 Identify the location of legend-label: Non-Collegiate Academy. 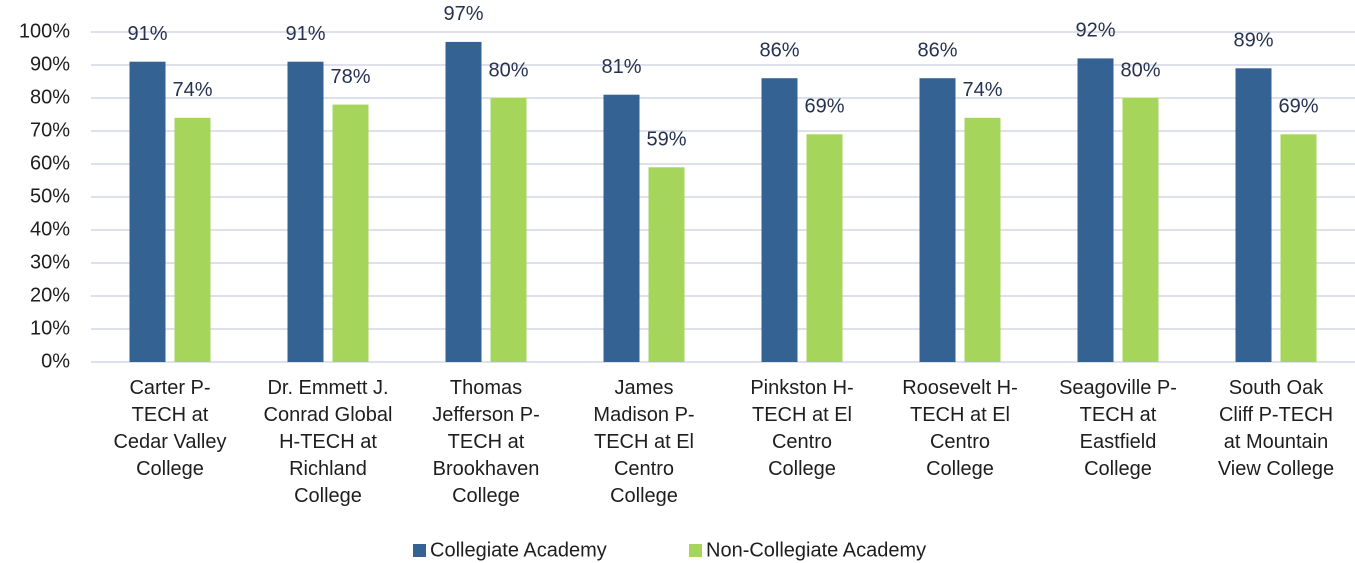
(816, 550).